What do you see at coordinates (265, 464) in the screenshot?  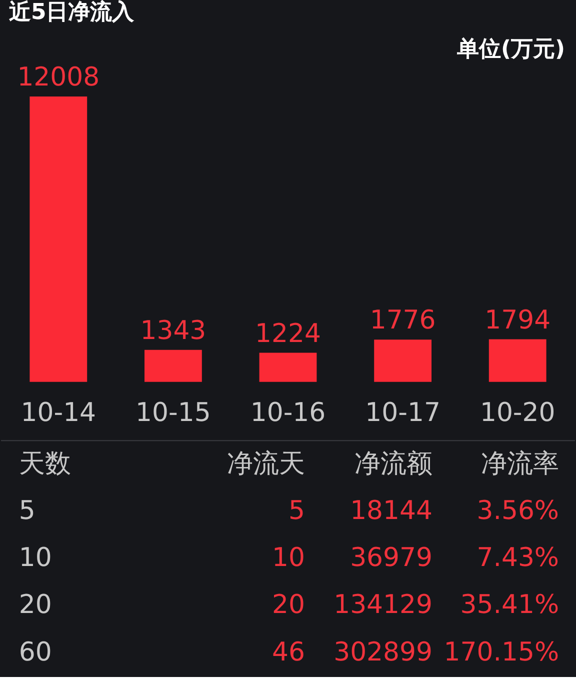 I see `category-label: 净流天` at bounding box center [265, 464].